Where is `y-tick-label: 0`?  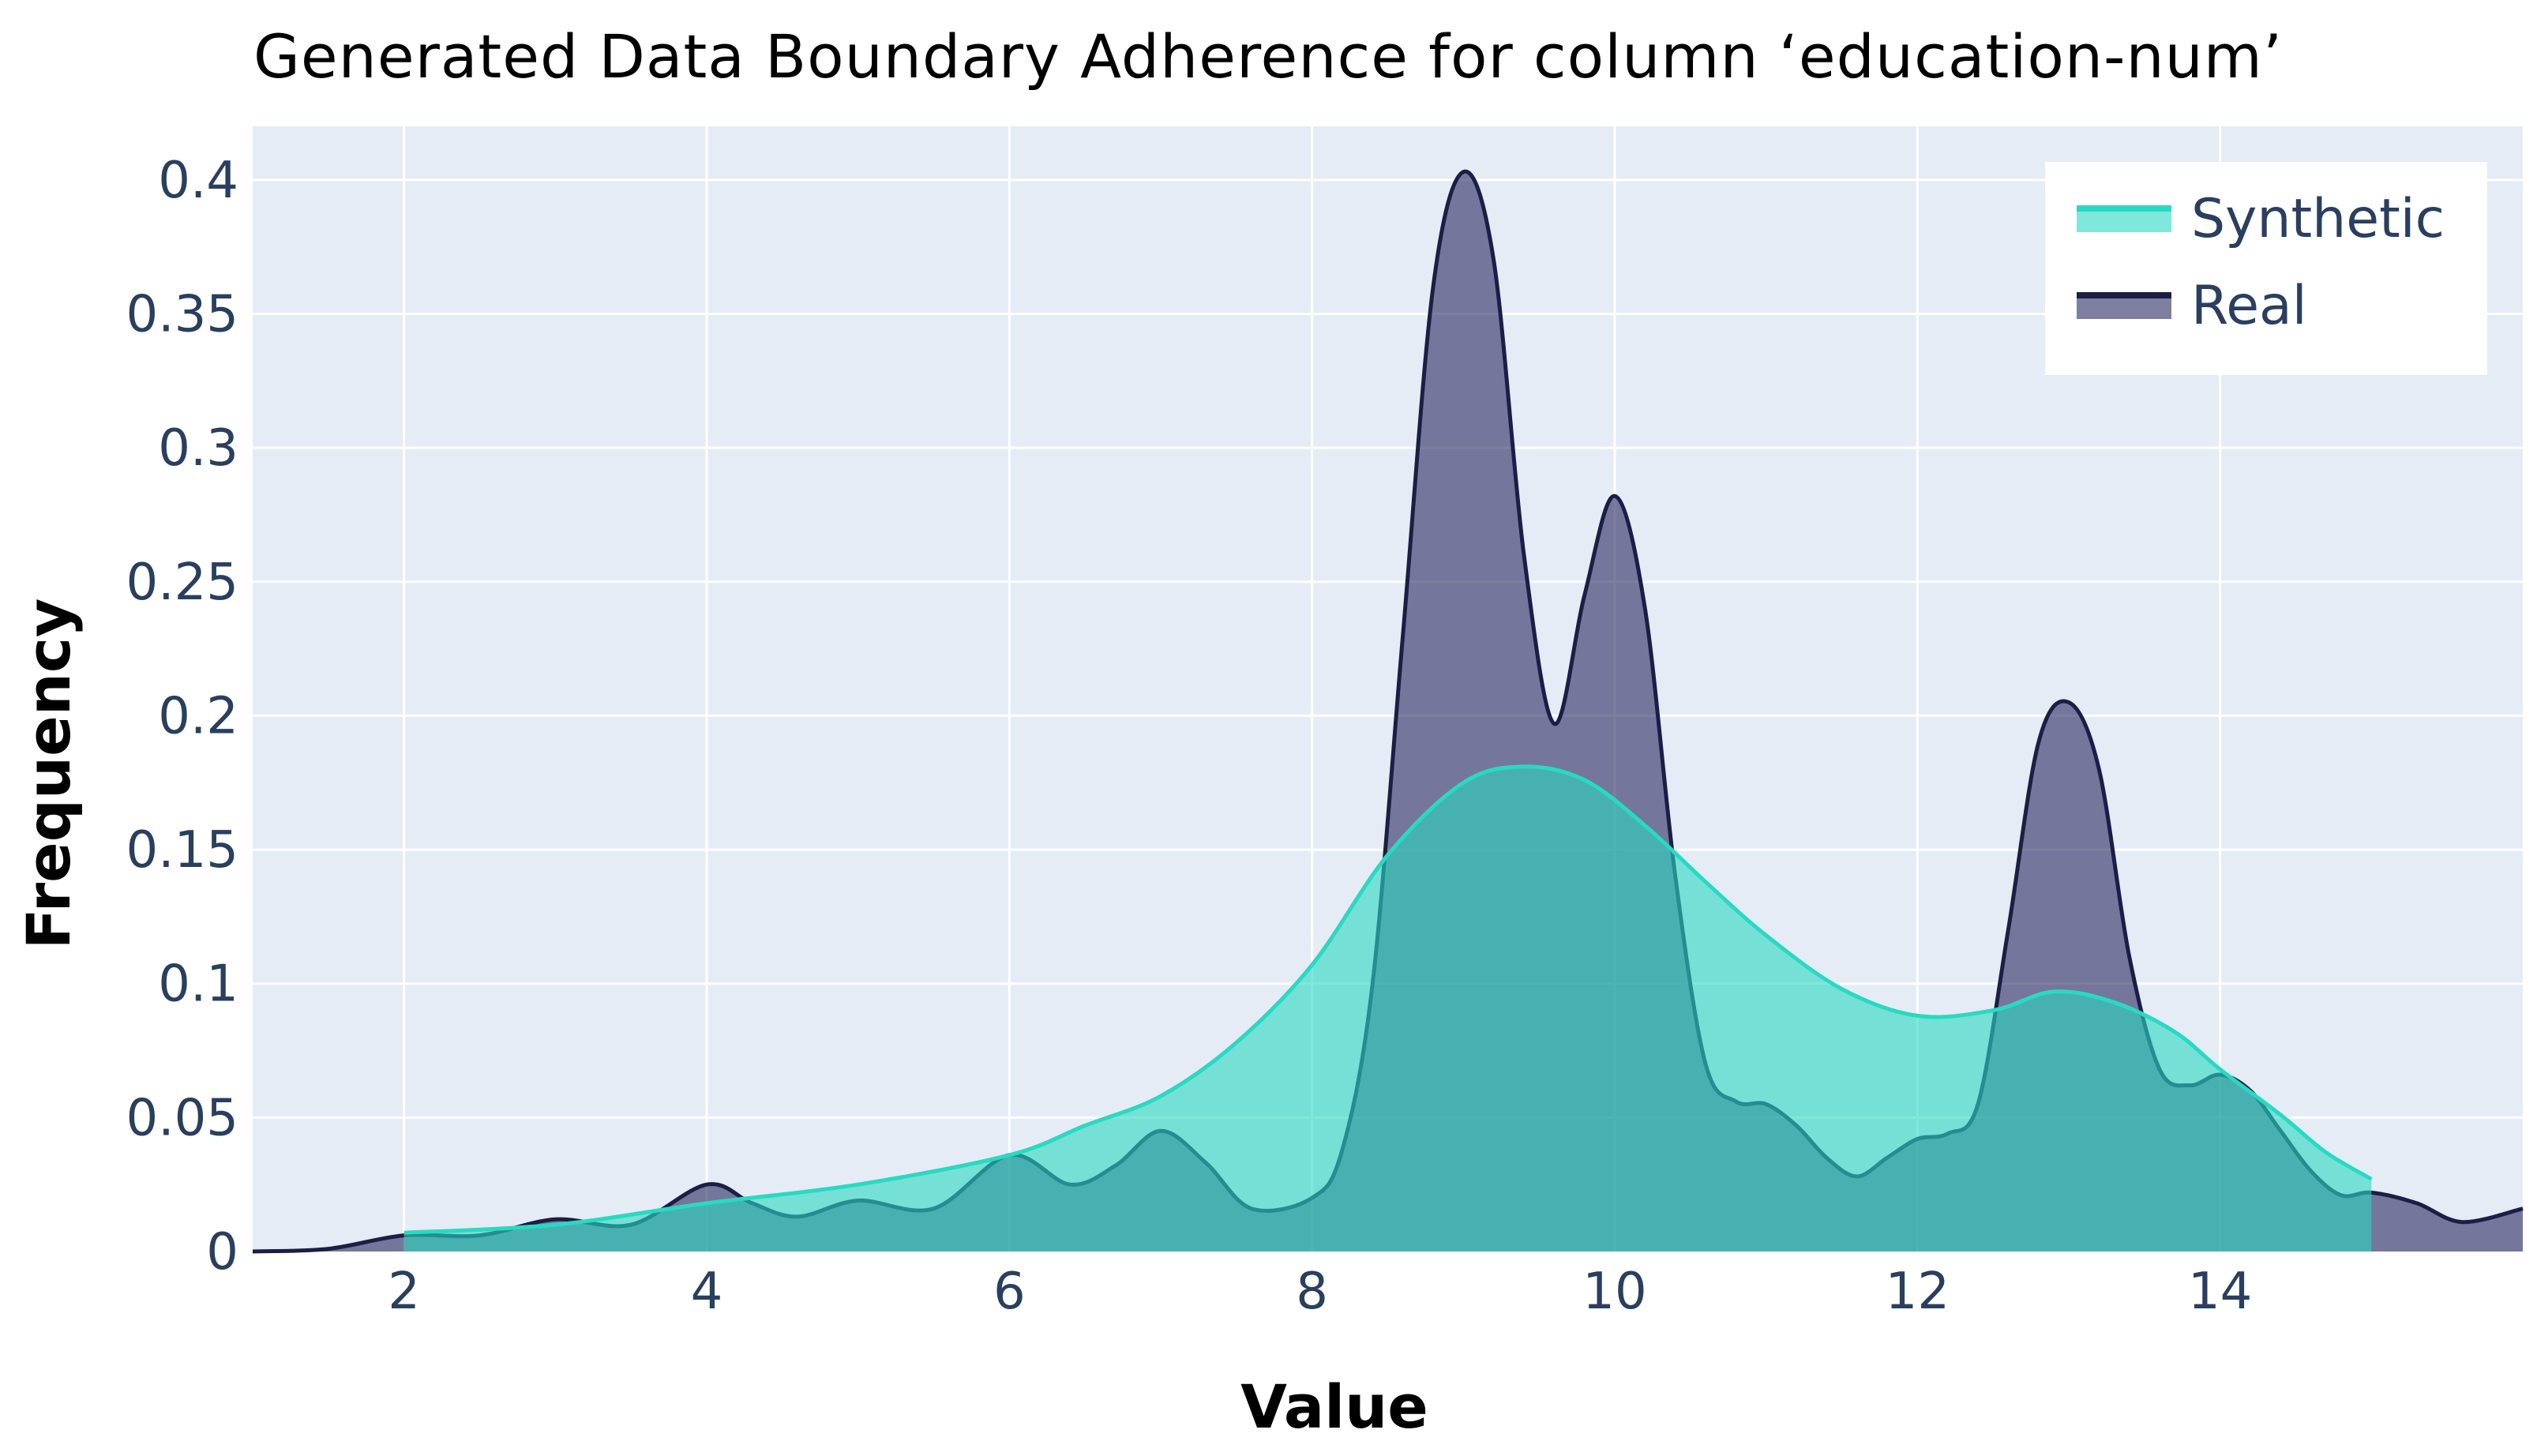
y-tick-label: 0 is located at coordinates (222, 1252).